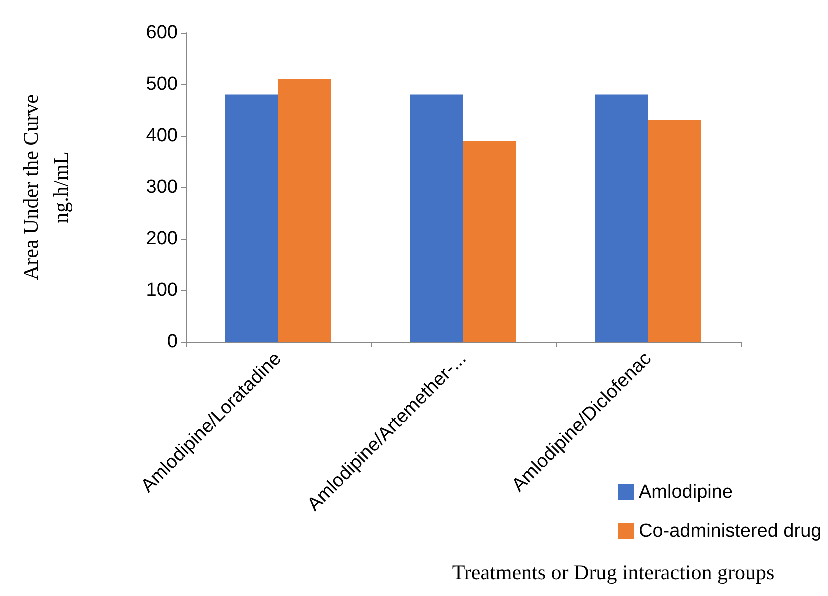 This screenshot has height=596, width=828. Describe the element at coordinates (46, 187) in the screenshot. I see `y-axis-title: Area Under the Curve ng.h/mL` at that location.